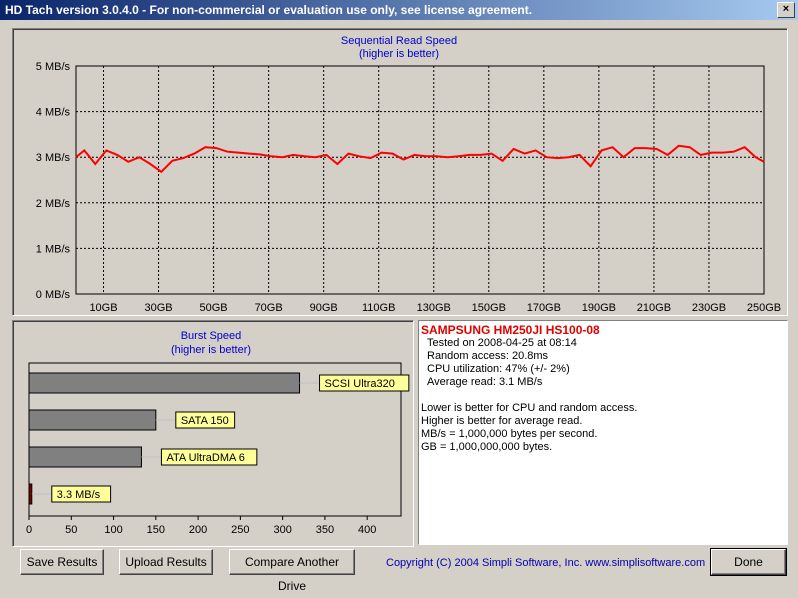  Describe the element at coordinates (399, 54) in the screenshot. I see `read-chart-subtitle: (higher is better)` at that location.